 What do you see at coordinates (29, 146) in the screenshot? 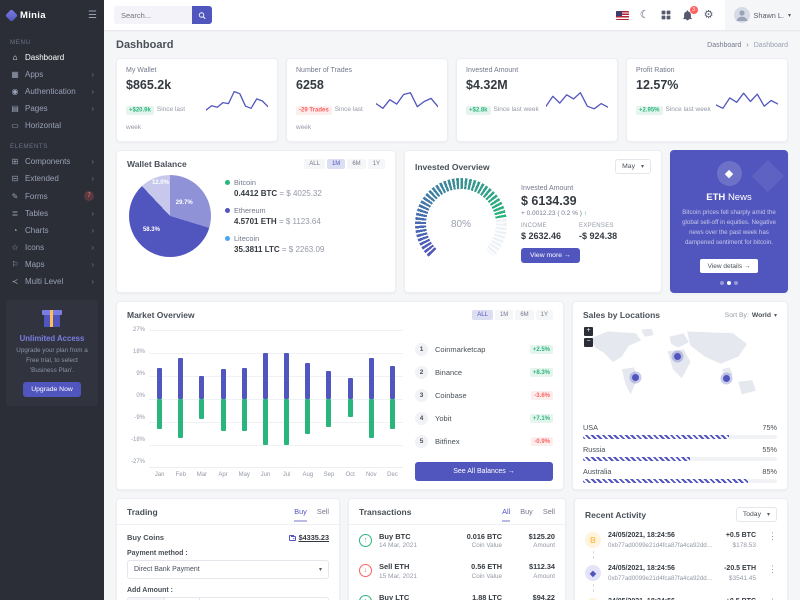
I see `sidebar-section-elements: Elements` at bounding box center [29, 146].